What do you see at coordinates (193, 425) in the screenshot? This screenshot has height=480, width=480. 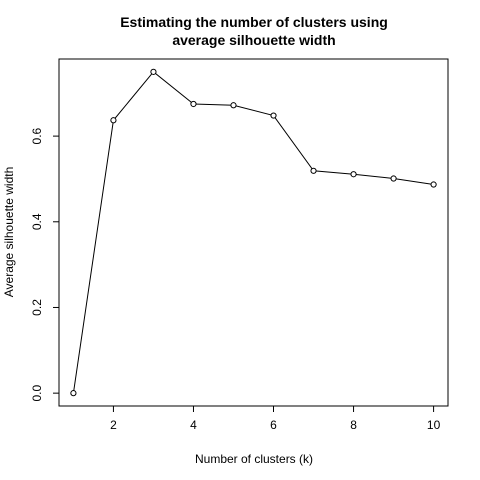 I see `x-tick-label: 4` at bounding box center [193, 425].